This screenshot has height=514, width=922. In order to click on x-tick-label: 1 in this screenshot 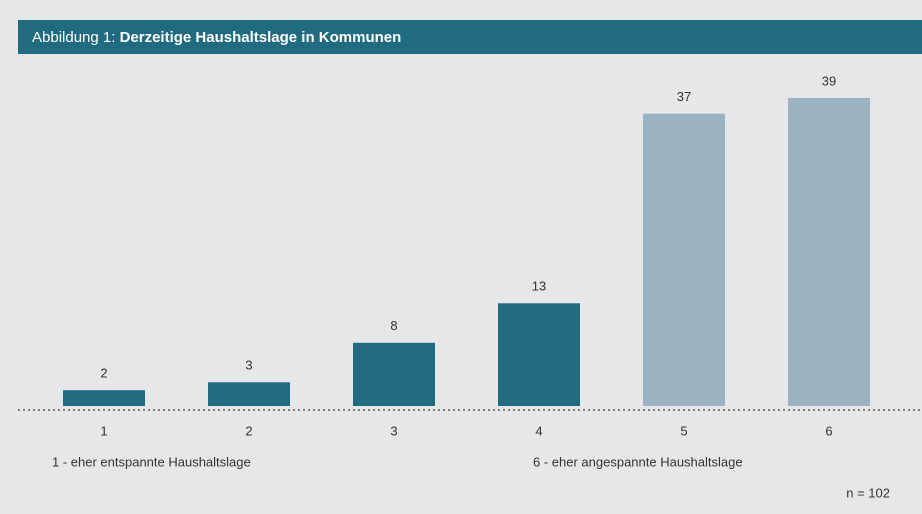, I will do `click(103, 430)`.